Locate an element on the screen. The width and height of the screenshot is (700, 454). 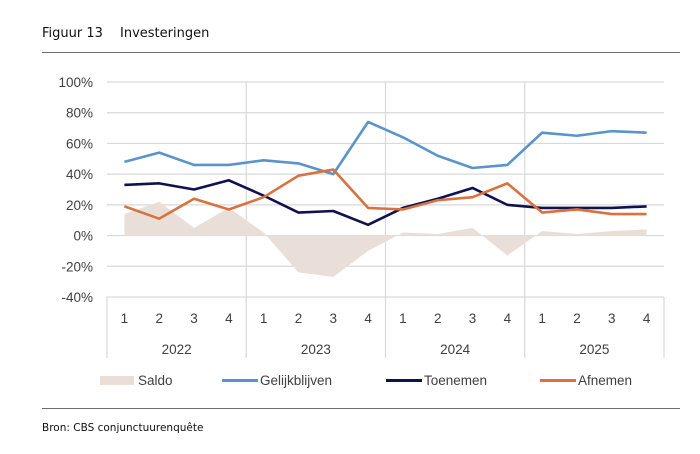
y-tick-label: 100% is located at coordinates (75, 82).